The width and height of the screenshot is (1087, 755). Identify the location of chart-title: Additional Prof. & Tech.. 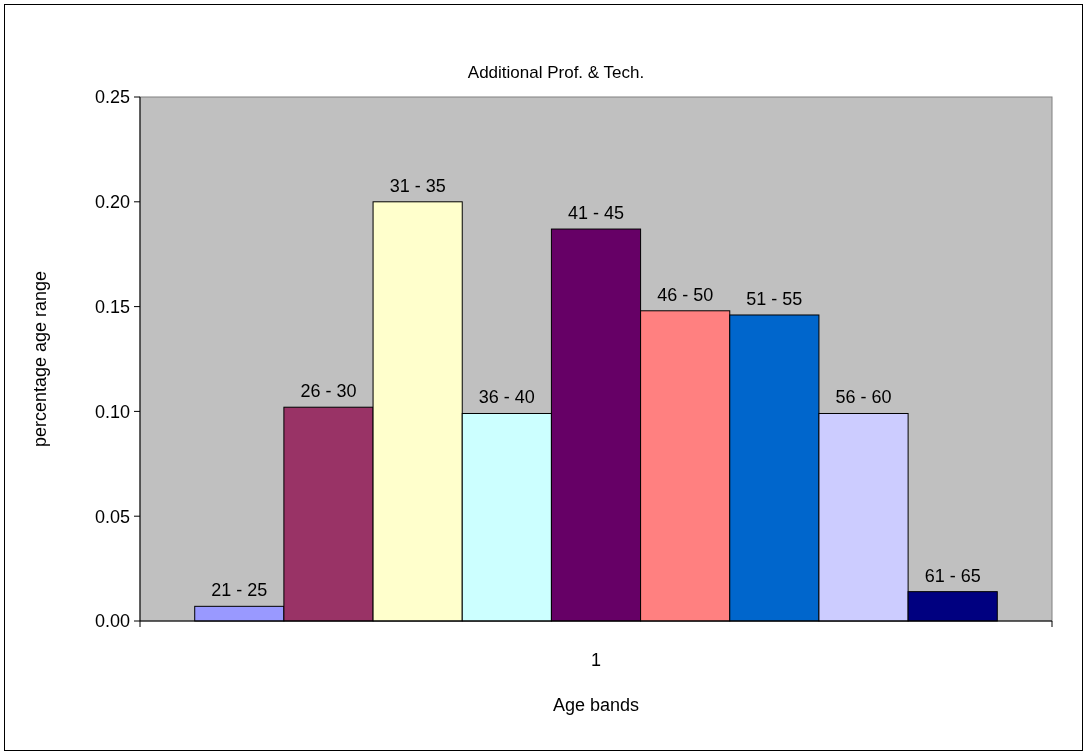
(556, 72).